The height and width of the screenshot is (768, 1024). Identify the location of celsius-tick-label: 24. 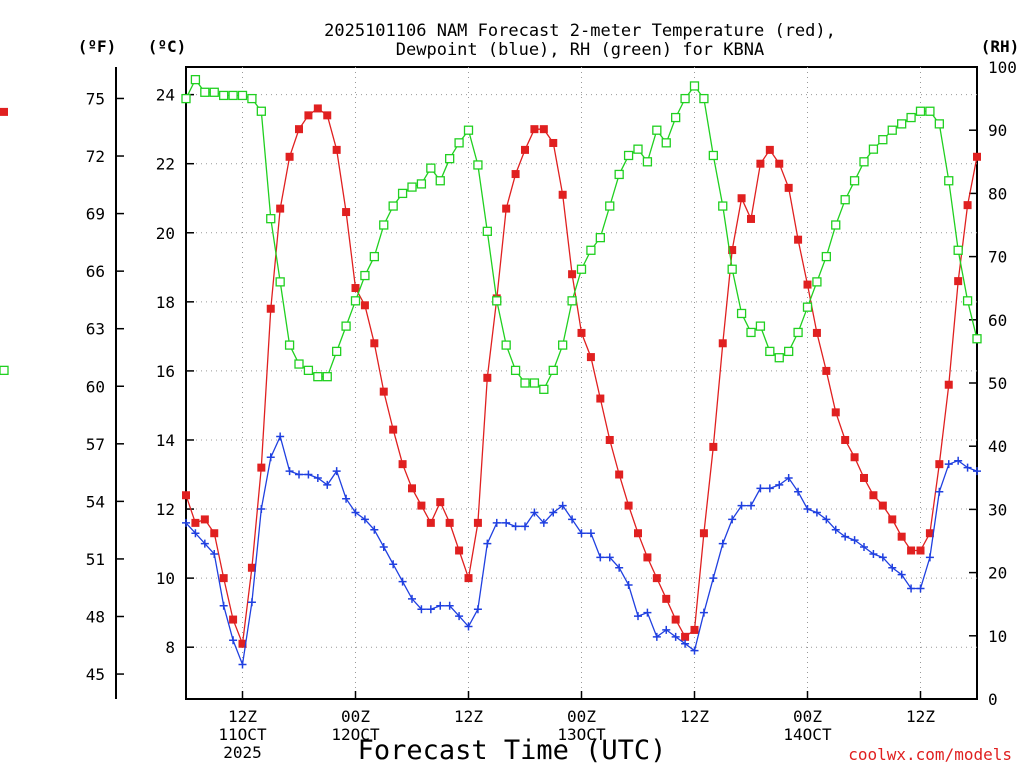
(165, 95).